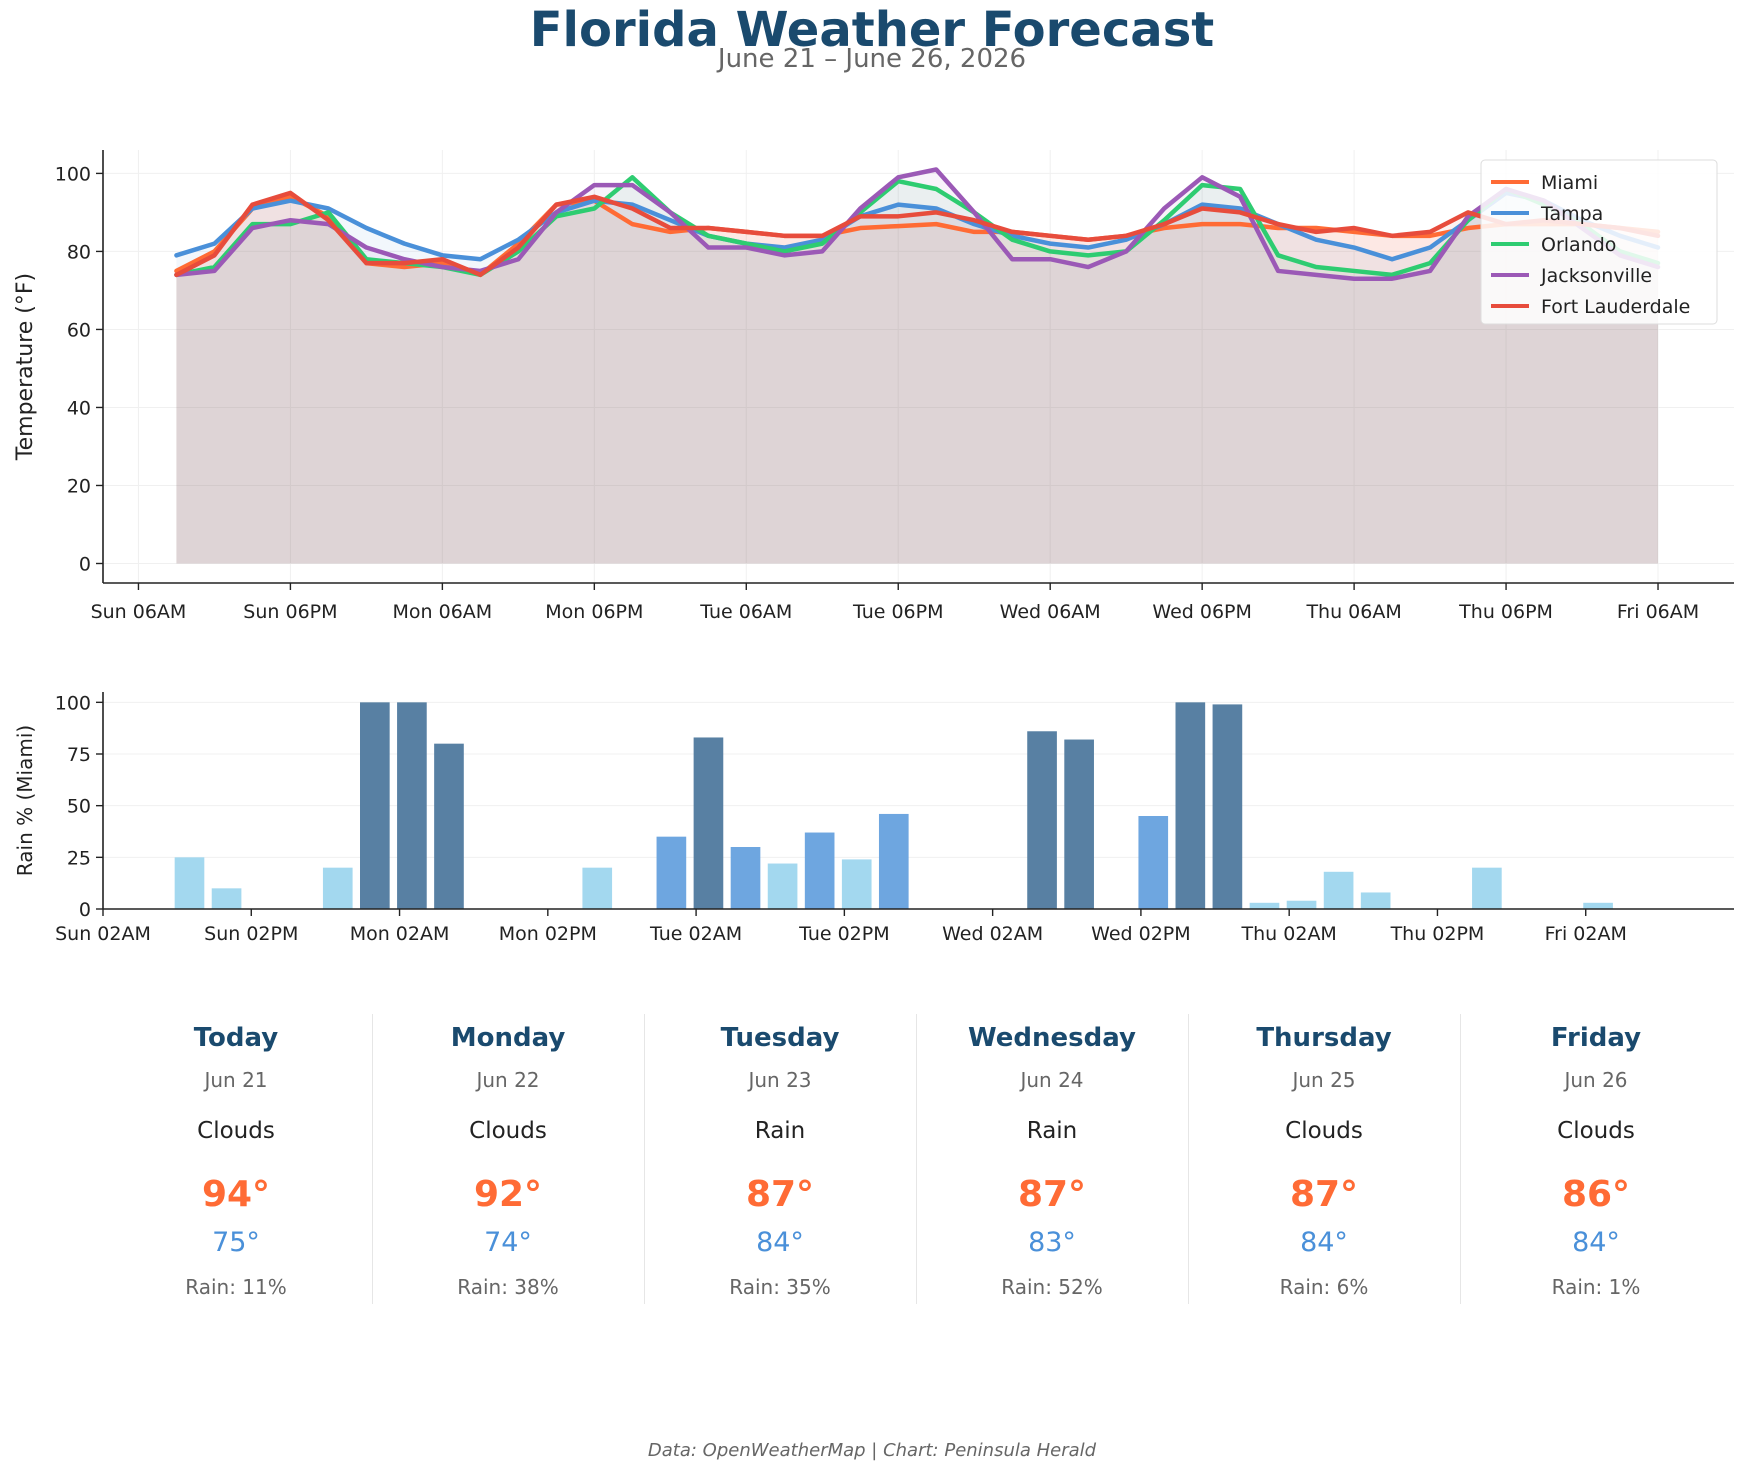 The image size is (1744, 1474). Describe the element at coordinates (1596, 1038) in the screenshot. I see `day-name: Friday` at that location.